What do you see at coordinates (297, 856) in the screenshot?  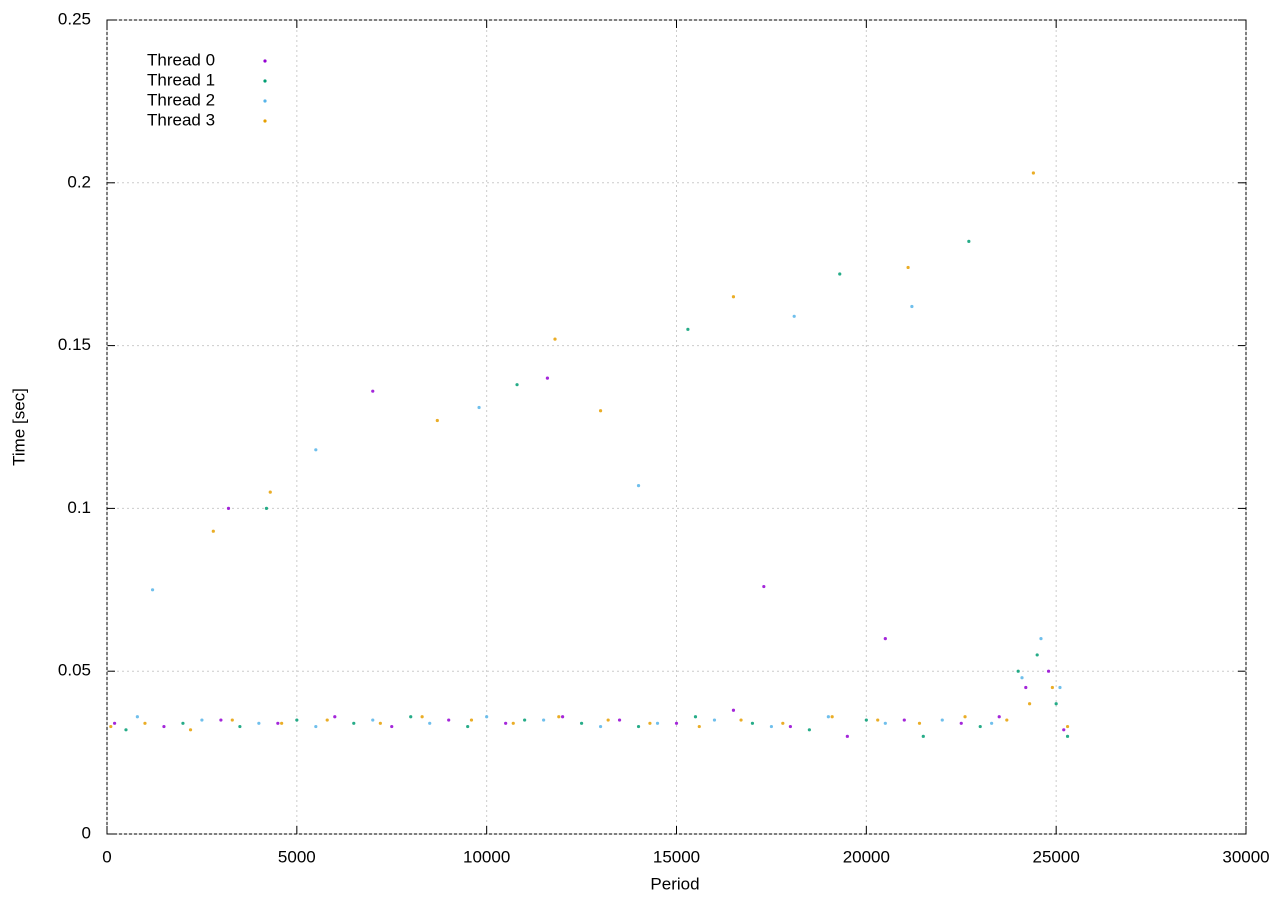 I see `x-tick-label: 5000` at bounding box center [297, 856].